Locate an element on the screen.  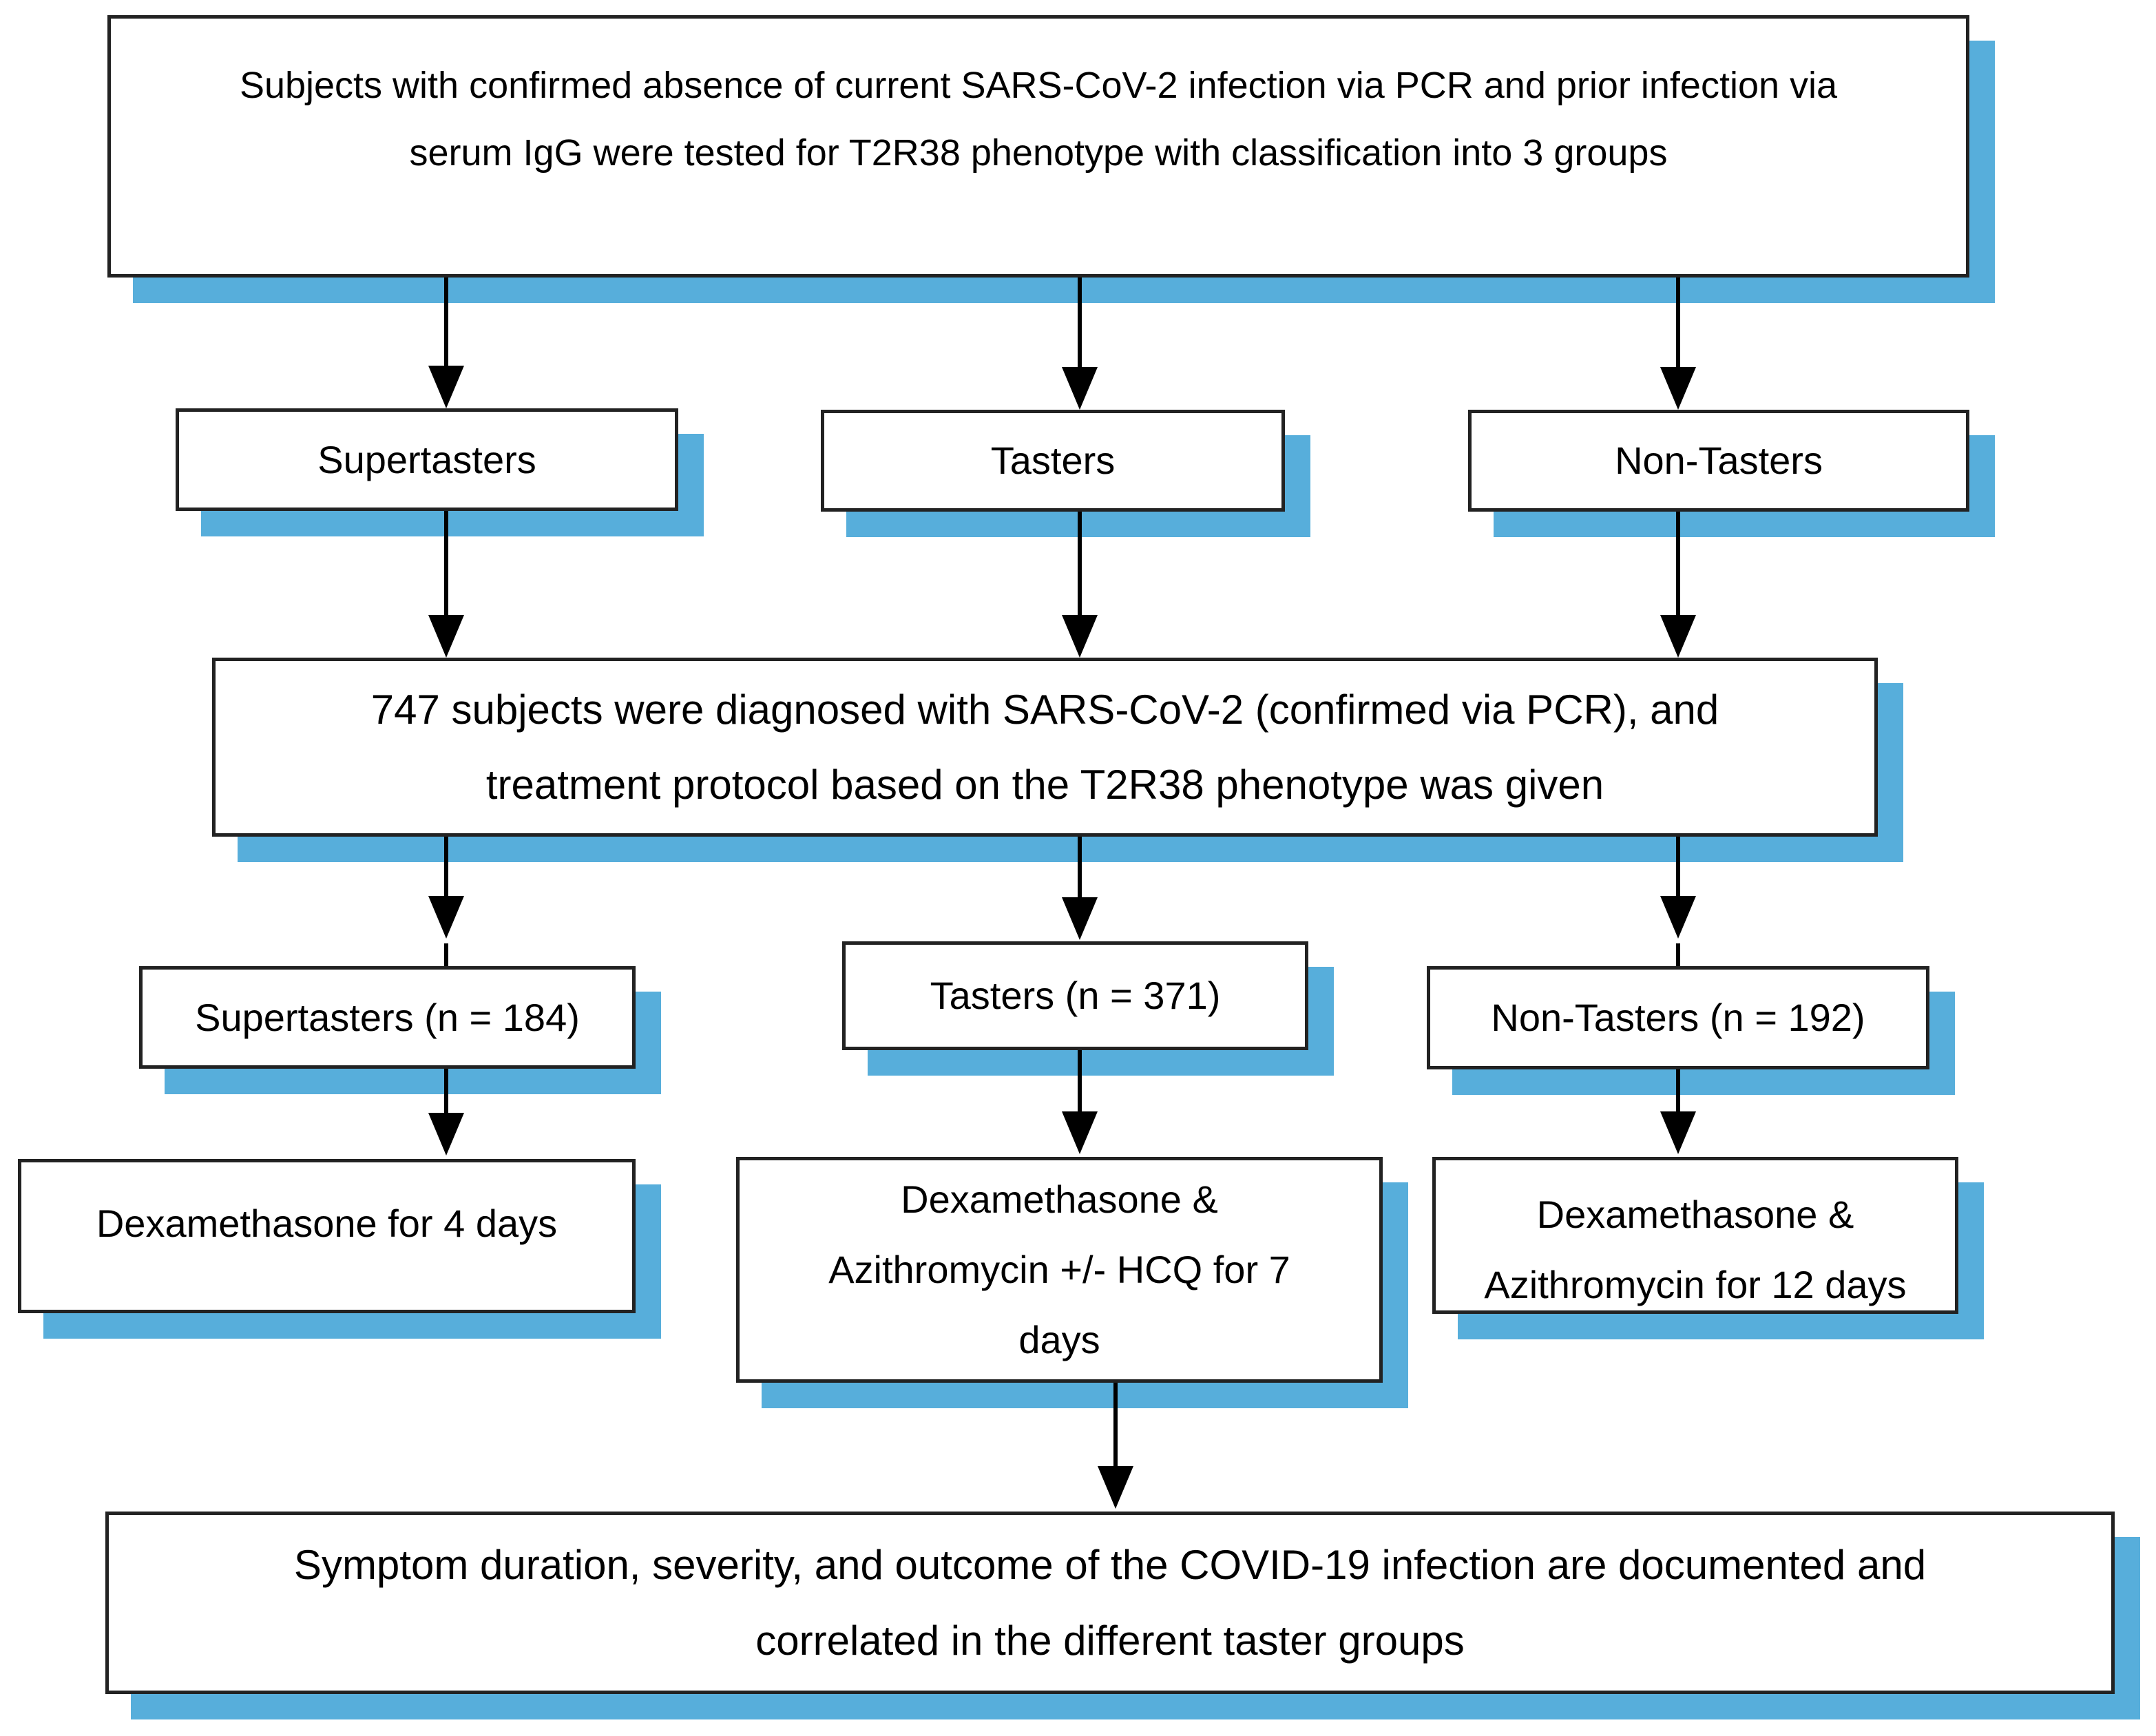
non-tasters-n-box: Non-Tasters (n = 192) is located at coordinates (1678, 1017).